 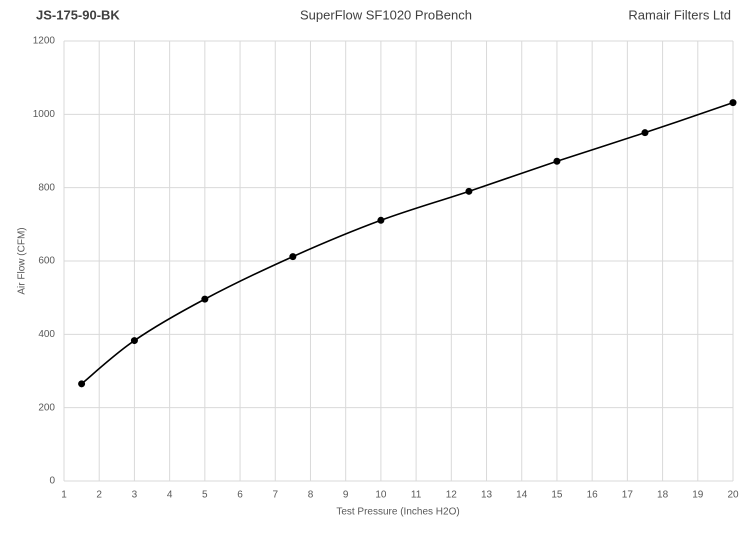 What do you see at coordinates (78, 14) in the screenshot?
I see `header-left: JS-175-90-BK` at bounding box center [78, 14].